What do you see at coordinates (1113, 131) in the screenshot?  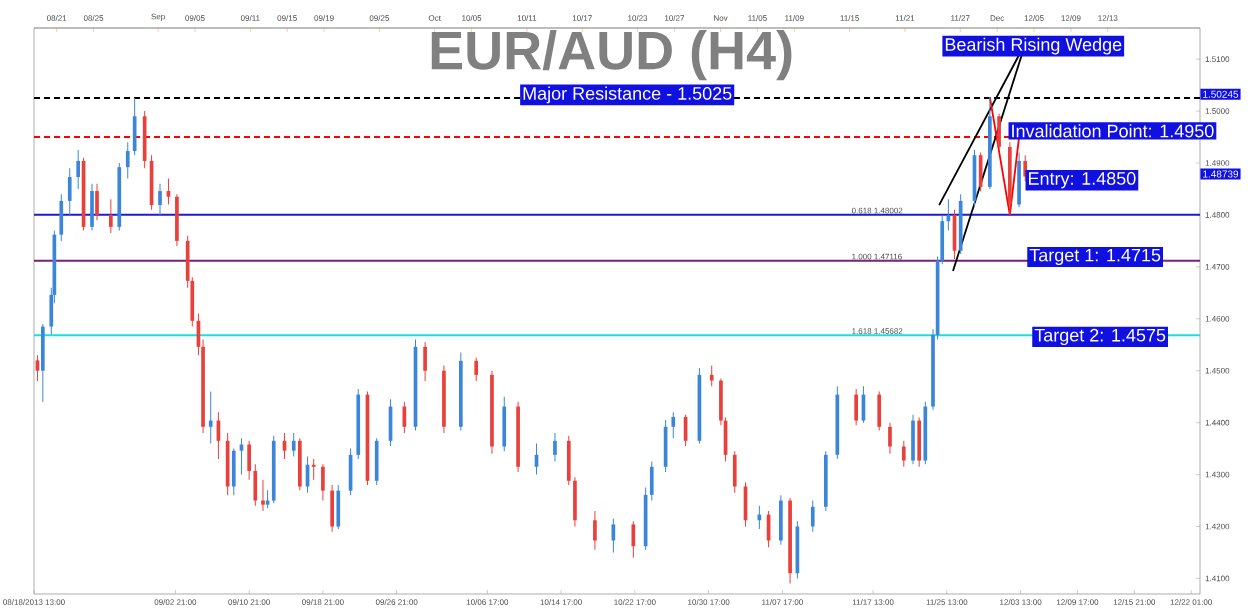 I see `annotation: Invalidation Point: 1.4950` at bounding box center [1113, 131].